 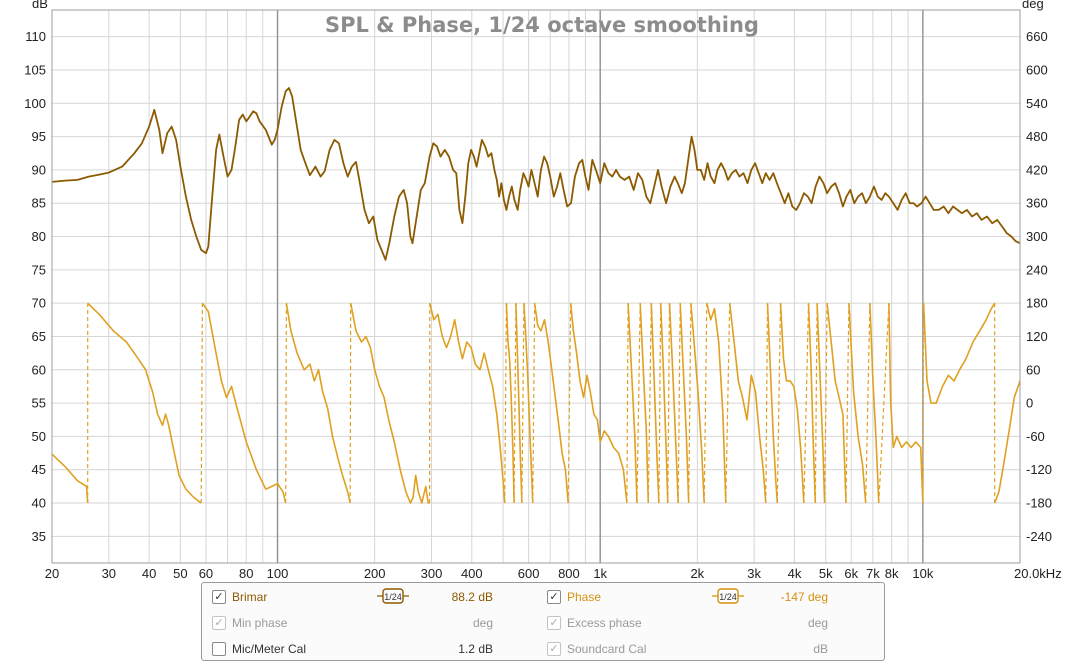 I want to click on y-left-tick-label: 40, so click(x=39, y=503).